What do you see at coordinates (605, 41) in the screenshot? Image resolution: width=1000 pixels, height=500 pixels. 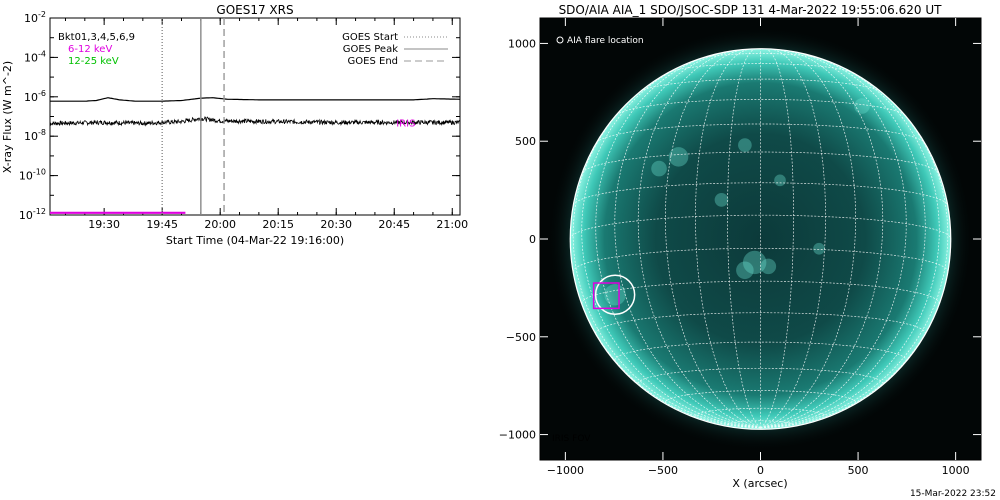 I see `flare-legend-text: AIA flare location` at bounding box center [605, 41].